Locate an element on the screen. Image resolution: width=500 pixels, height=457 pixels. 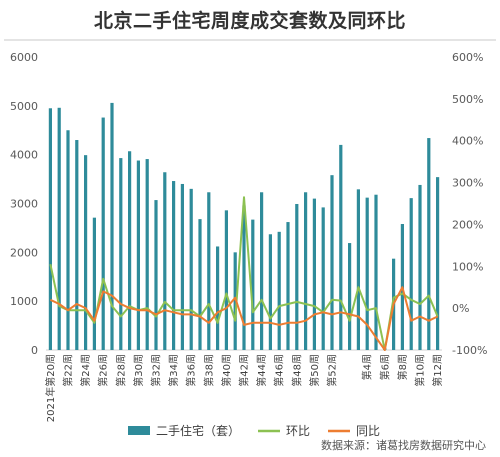
x-tick-label: 第26周 is located at coordinates (103, 370).